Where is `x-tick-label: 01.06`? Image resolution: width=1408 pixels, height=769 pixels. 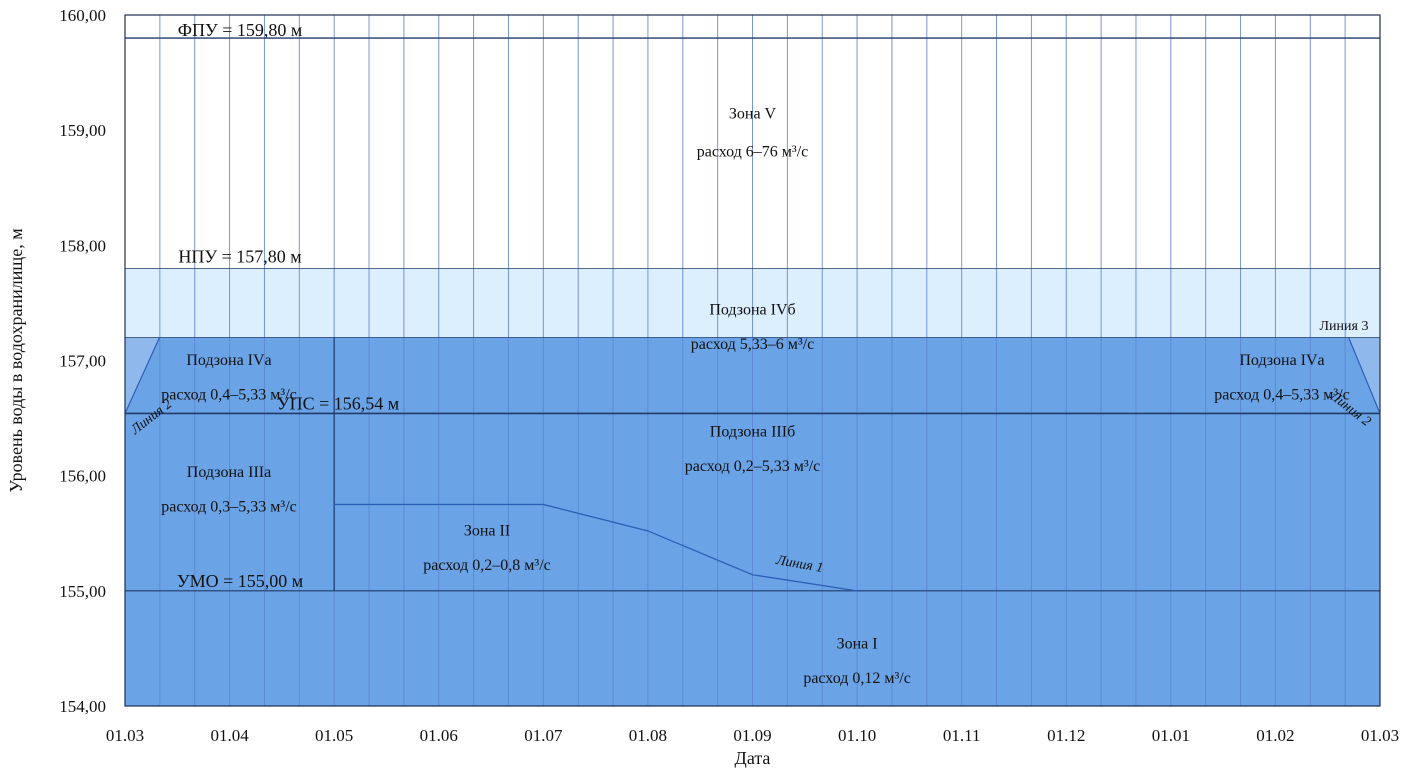
x-tick-label: 01.06 is located at coordinates (439, 735).